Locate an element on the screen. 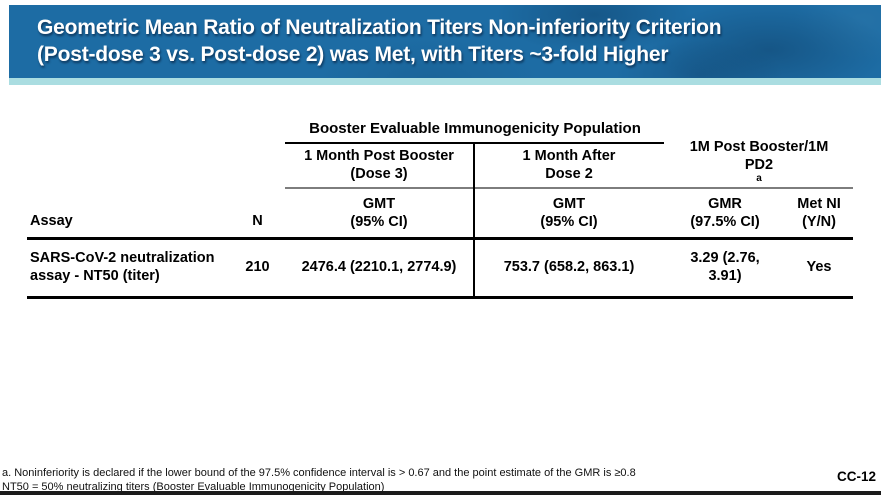 This screenshot has height=500, width=881. header-n: N is located at coordinates (257, 221).